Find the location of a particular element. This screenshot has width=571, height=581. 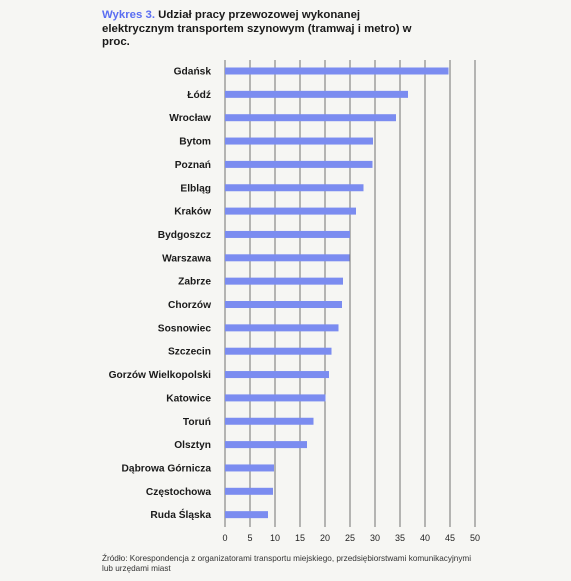

category-label: Bytom is located at coordinates (195, 142).